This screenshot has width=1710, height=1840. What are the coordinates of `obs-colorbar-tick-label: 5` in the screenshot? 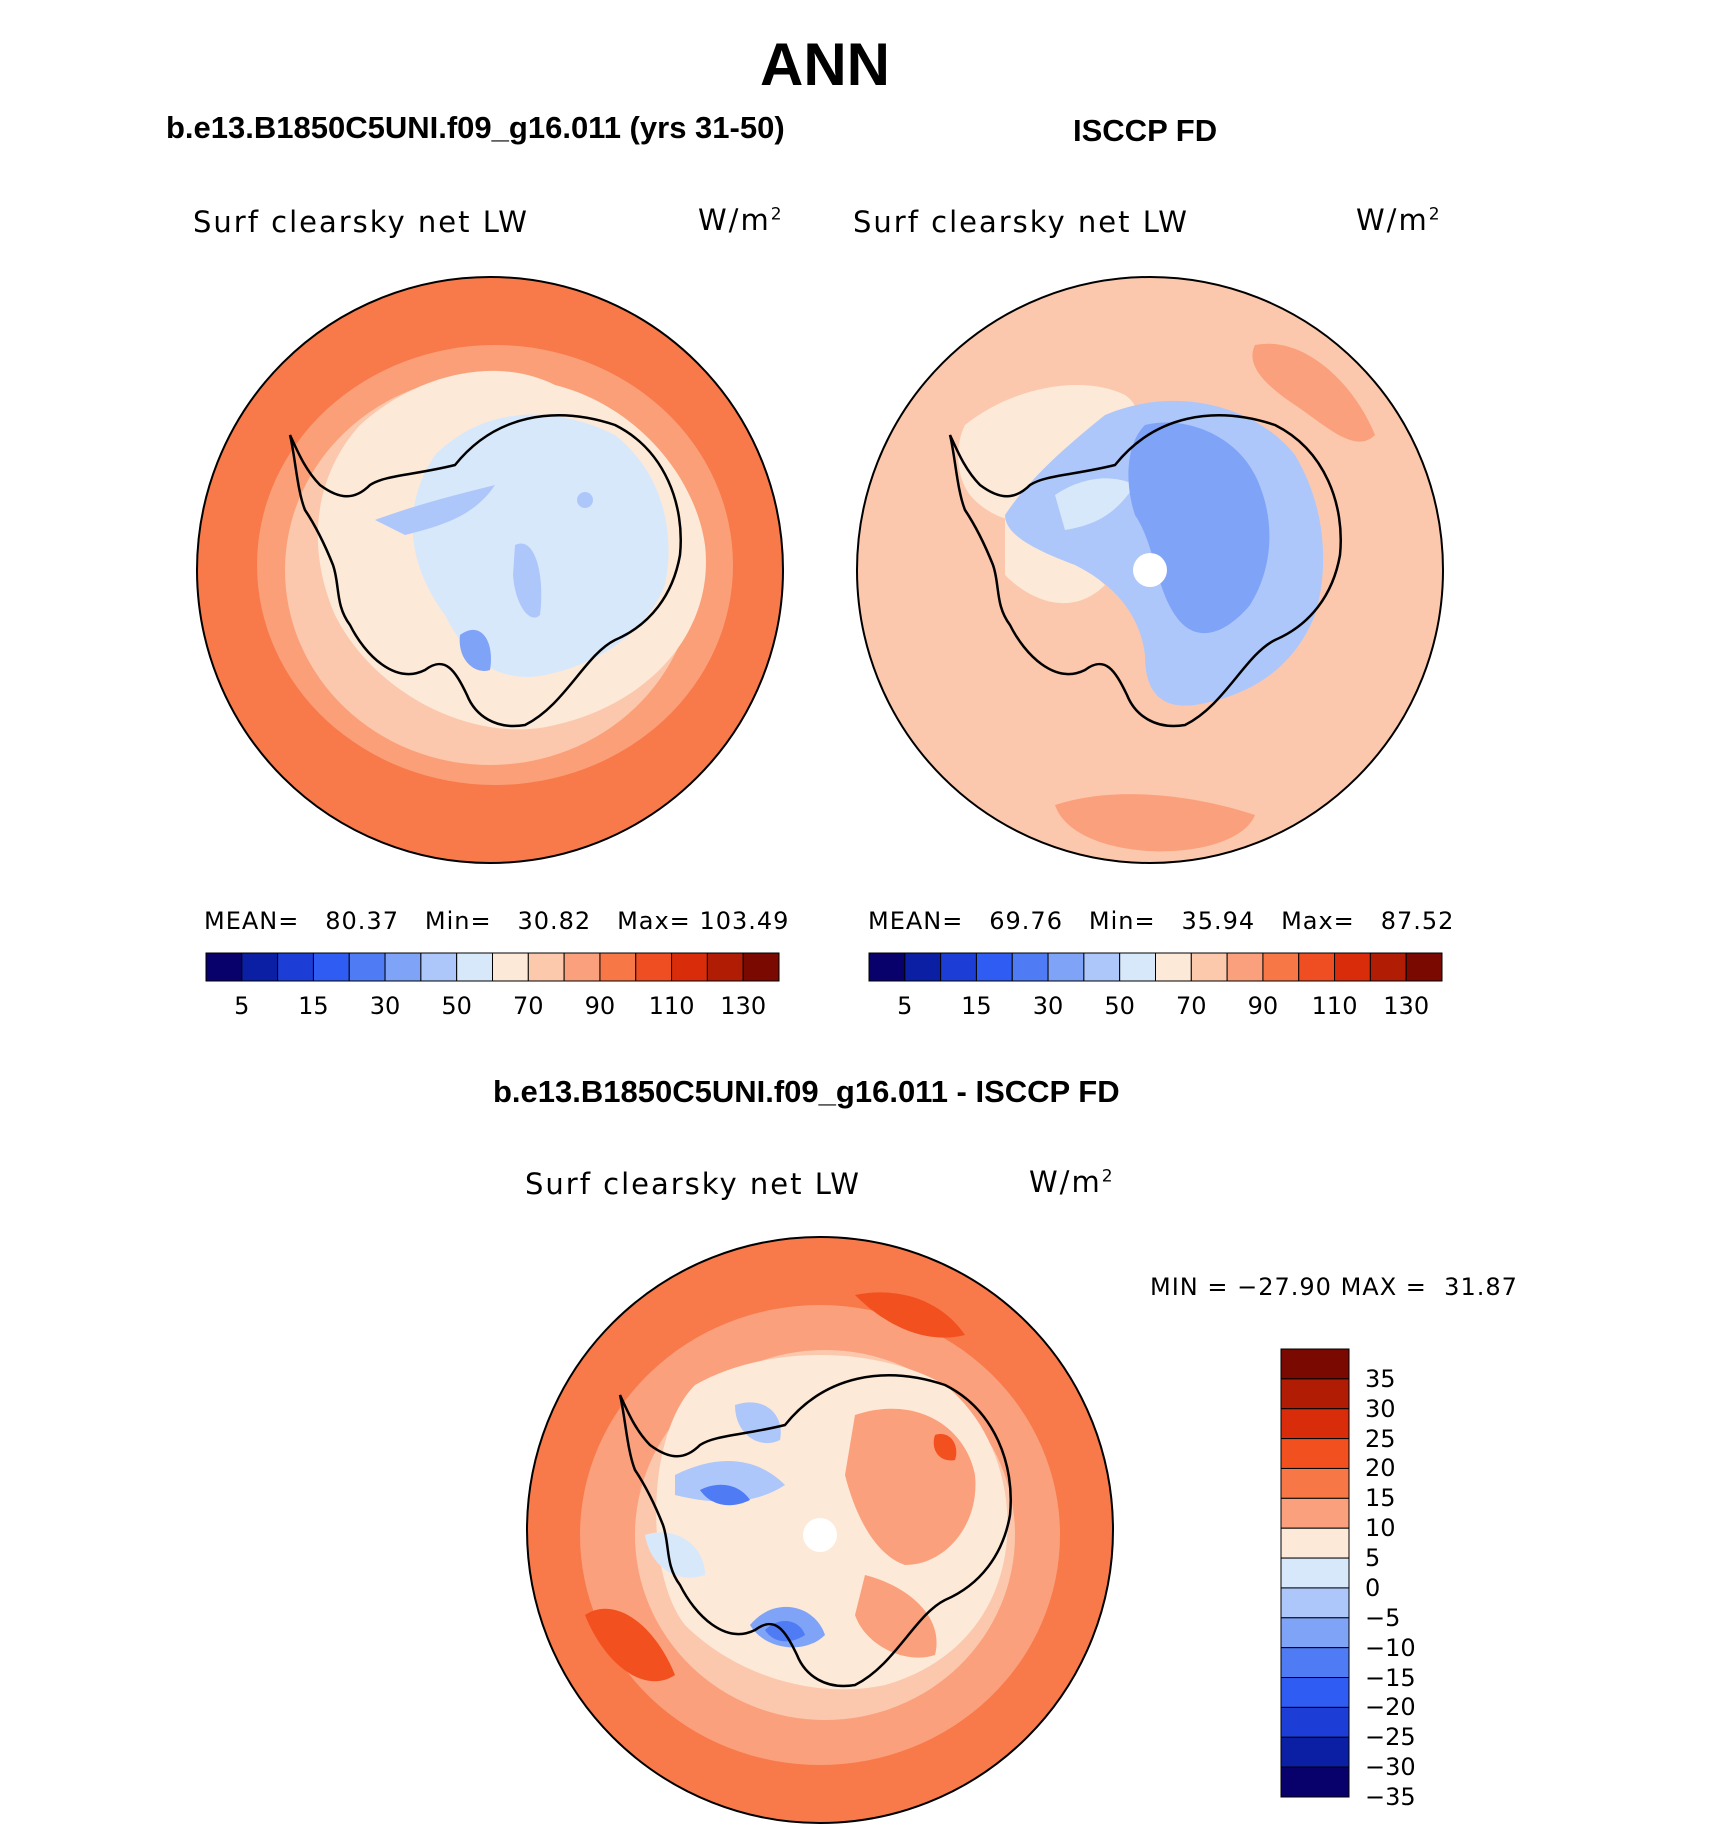 It's located at (905, 1006).